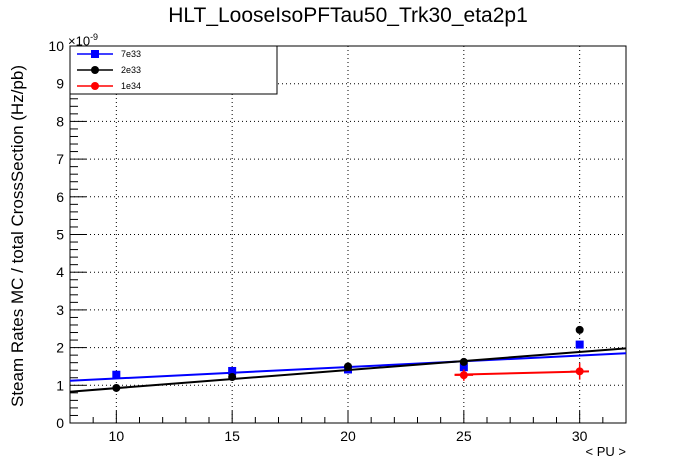 The image size is (696, 472). Describe the element at coordinates (60, 235) in the screenshot. I see `y-tick-label: 5` at that location.